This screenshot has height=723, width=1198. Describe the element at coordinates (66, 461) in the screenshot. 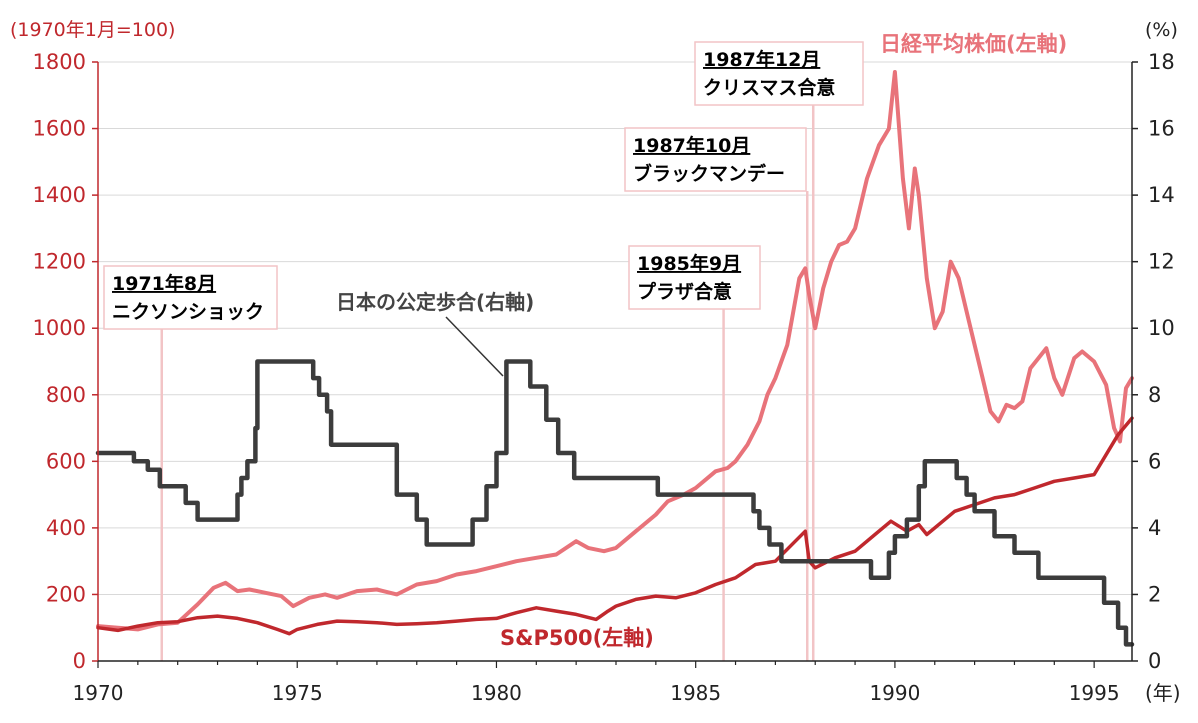

I see `left-tick-label: 600` at that location.